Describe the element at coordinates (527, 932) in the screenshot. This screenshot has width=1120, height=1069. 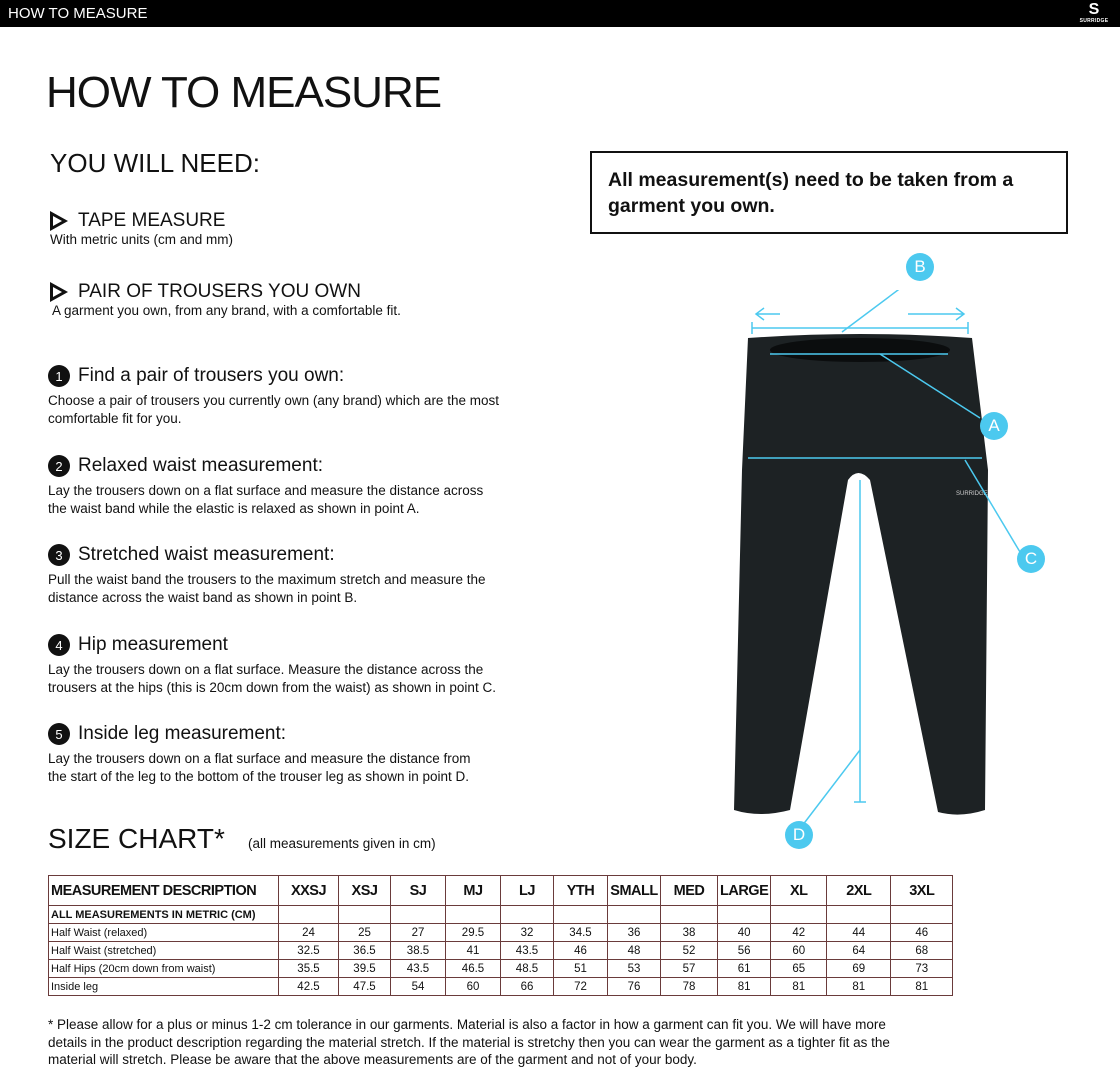
I see `table-cell: 32` at that location.